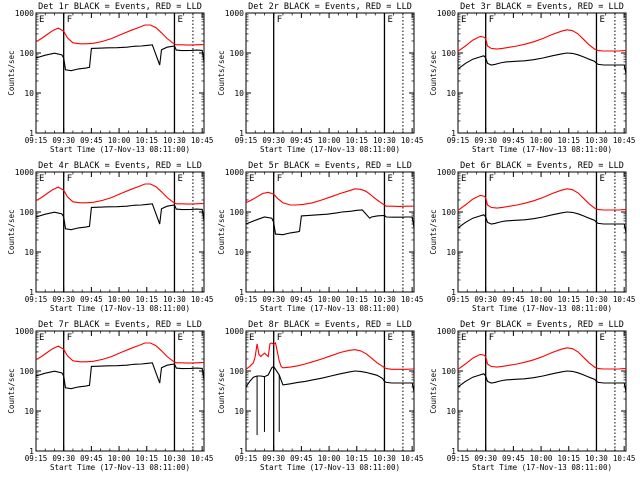  Describe the element at coordinates (330, 325) in the screenshot. I see `panel-title: Det 8r BLACK = Events, RED = LLD` at that location.